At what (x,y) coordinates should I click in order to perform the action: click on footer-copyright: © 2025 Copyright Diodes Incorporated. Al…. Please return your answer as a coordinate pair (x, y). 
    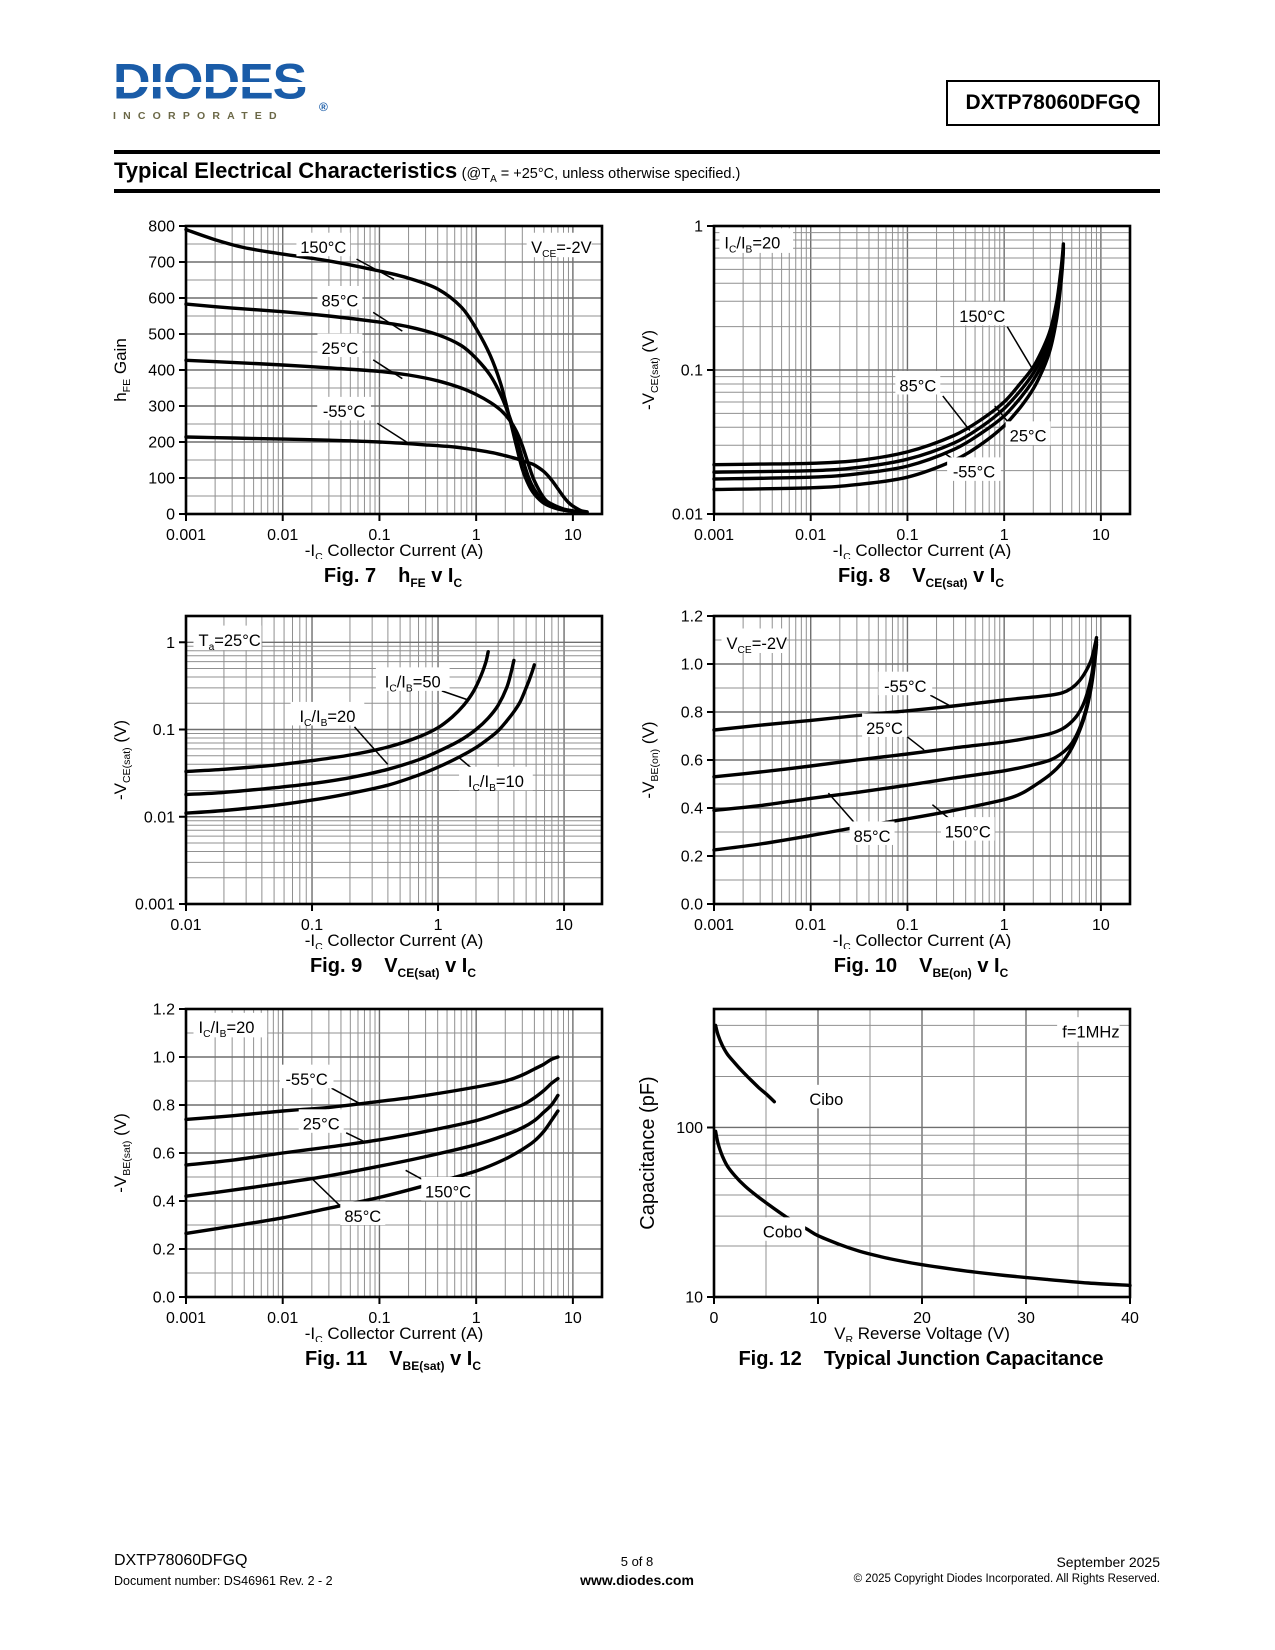
    Looking at the image, I should click on (1006, 1579).